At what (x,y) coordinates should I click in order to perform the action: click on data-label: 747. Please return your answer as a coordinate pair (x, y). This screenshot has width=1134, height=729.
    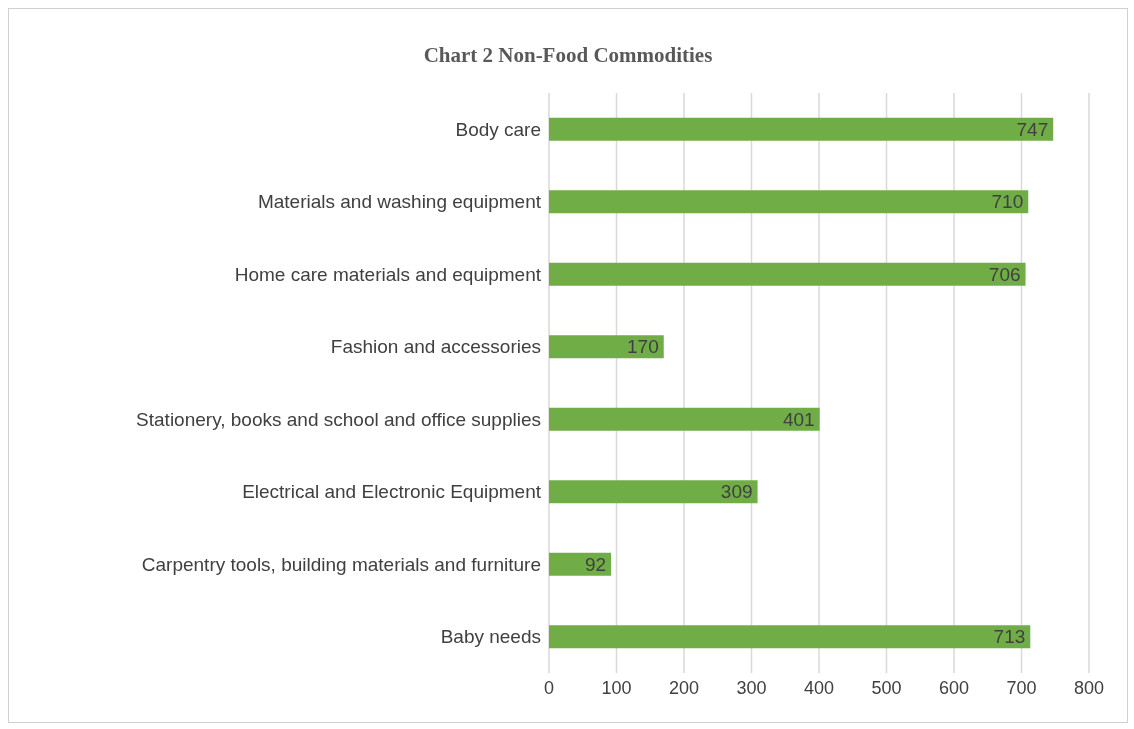
    Looking at the image, I should click on (1032, 129).